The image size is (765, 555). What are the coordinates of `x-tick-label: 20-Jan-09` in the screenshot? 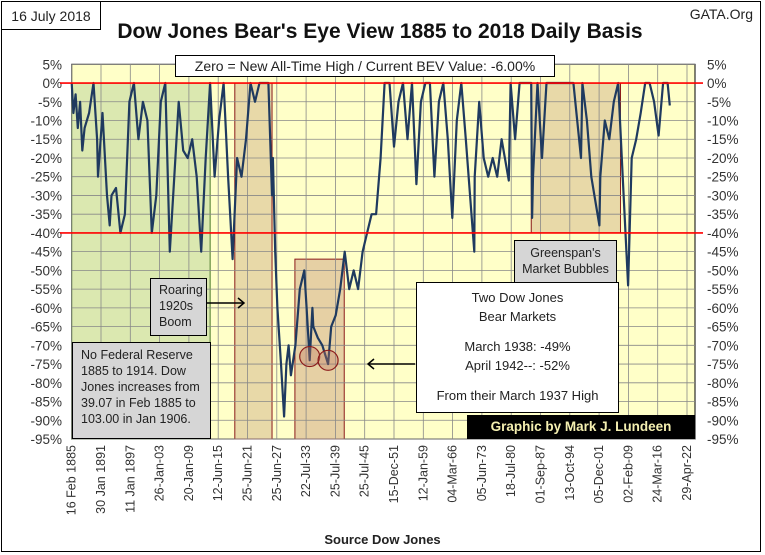 It's located at (189, 473).